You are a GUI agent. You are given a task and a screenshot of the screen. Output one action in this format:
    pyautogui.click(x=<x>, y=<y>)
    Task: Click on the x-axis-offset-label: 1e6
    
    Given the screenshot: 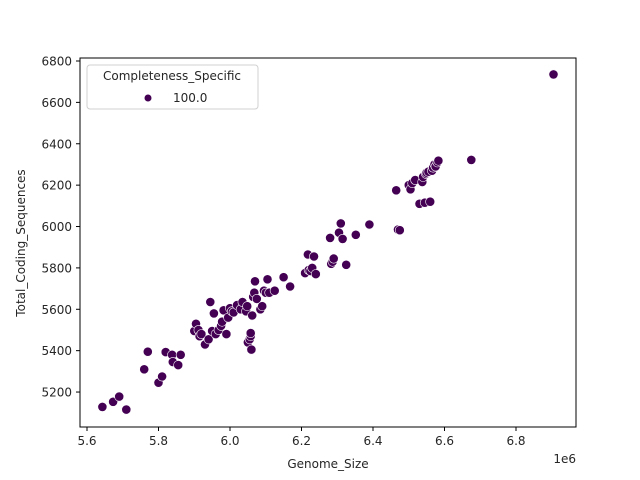 What is the action you would take?
    pyautogui.click(x=564, y=459)
    